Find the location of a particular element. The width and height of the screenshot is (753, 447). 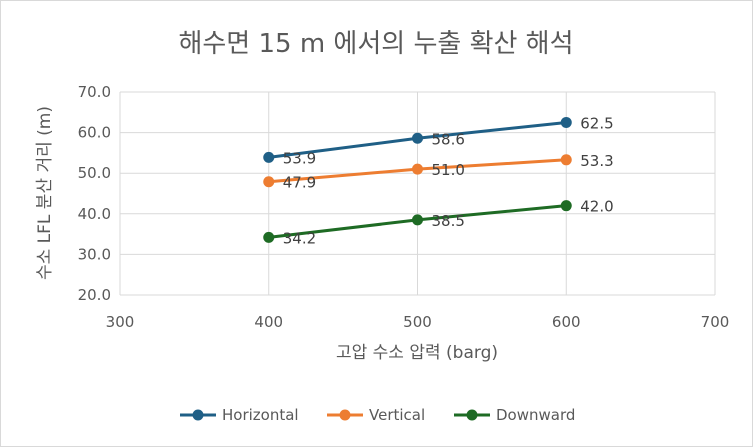

data-label: 58.6 is located at coordinates (448, 139).